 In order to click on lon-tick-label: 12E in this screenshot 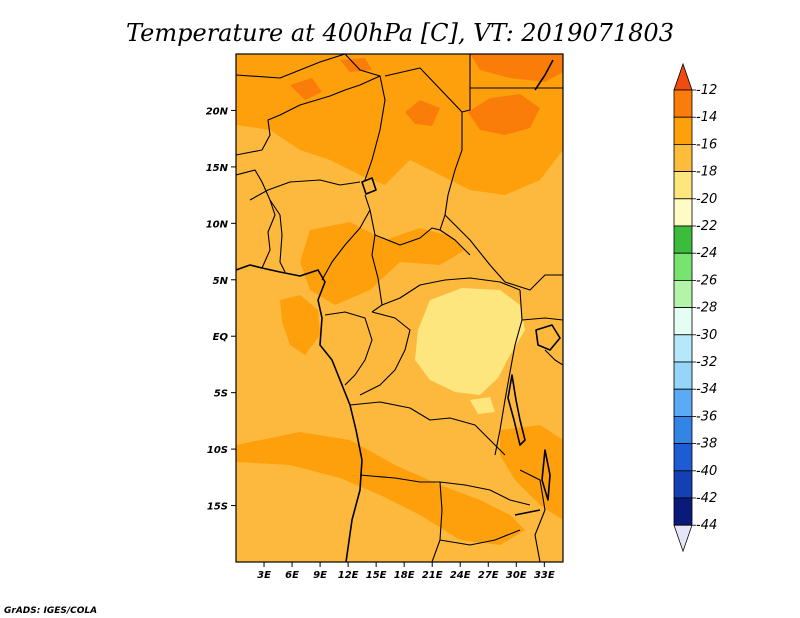, I will do `click(348, 575)`.